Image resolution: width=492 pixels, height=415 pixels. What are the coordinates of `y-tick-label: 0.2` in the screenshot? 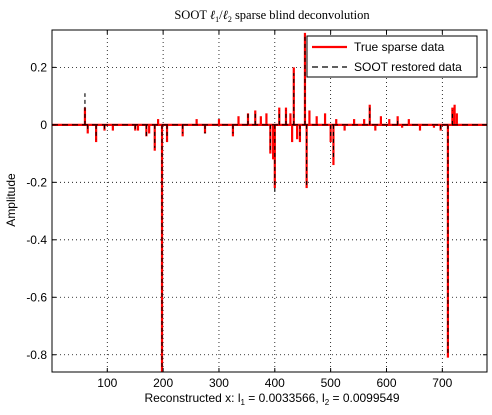 It's located at (38, 67).